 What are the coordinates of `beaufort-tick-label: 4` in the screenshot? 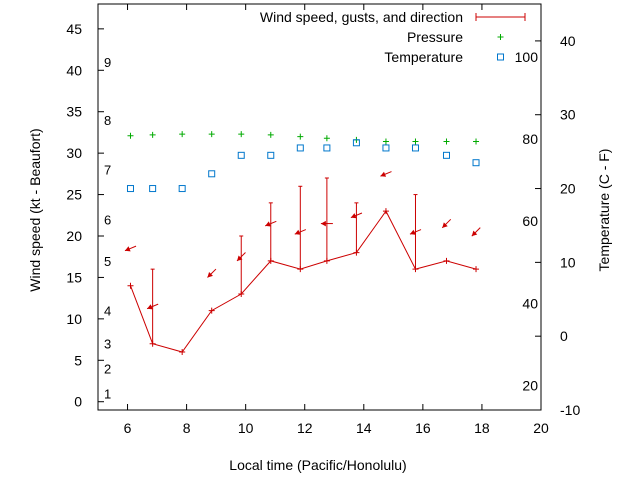 It's located at (107, 311).